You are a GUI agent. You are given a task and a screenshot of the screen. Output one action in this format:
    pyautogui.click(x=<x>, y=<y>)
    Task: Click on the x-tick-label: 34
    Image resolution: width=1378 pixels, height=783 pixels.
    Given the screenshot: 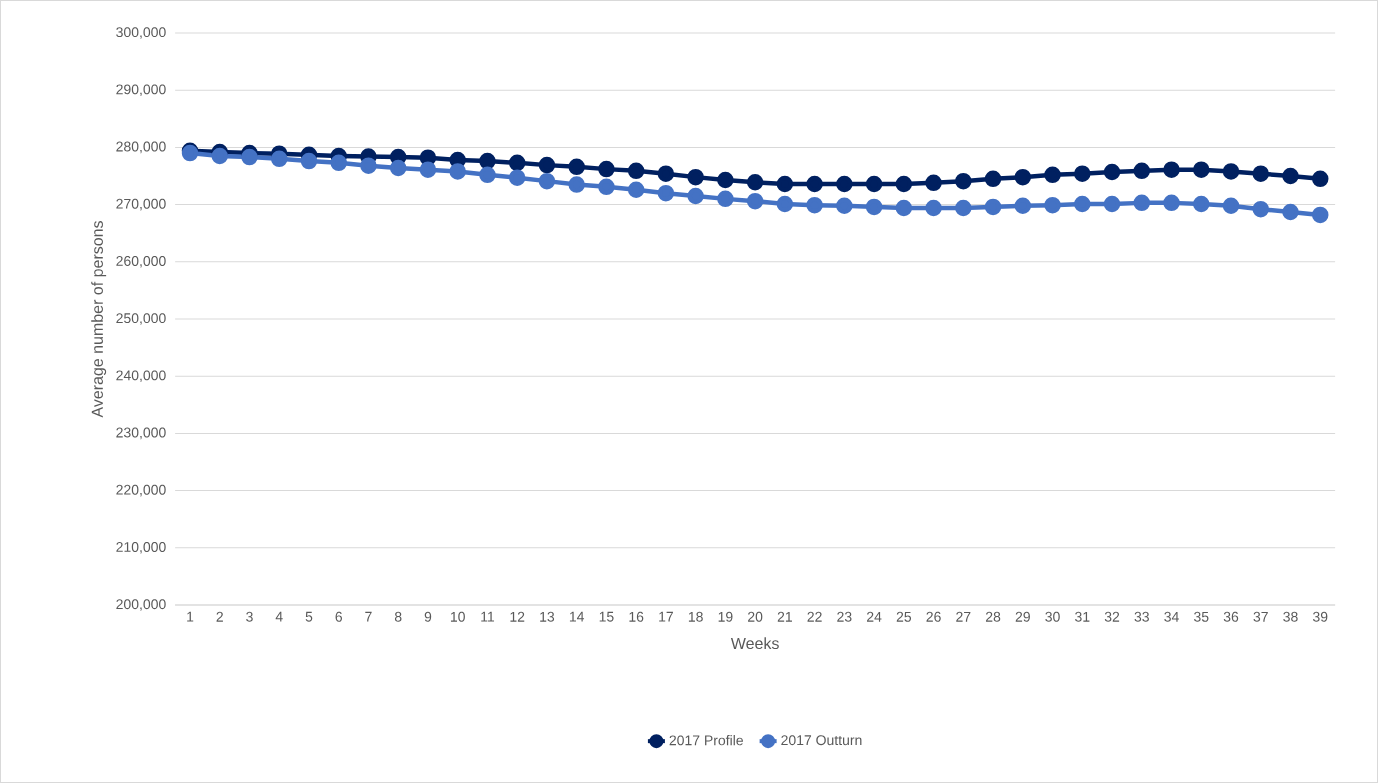 What is the action you would take?
    pyautogui.click(x=1171, y=616)
    